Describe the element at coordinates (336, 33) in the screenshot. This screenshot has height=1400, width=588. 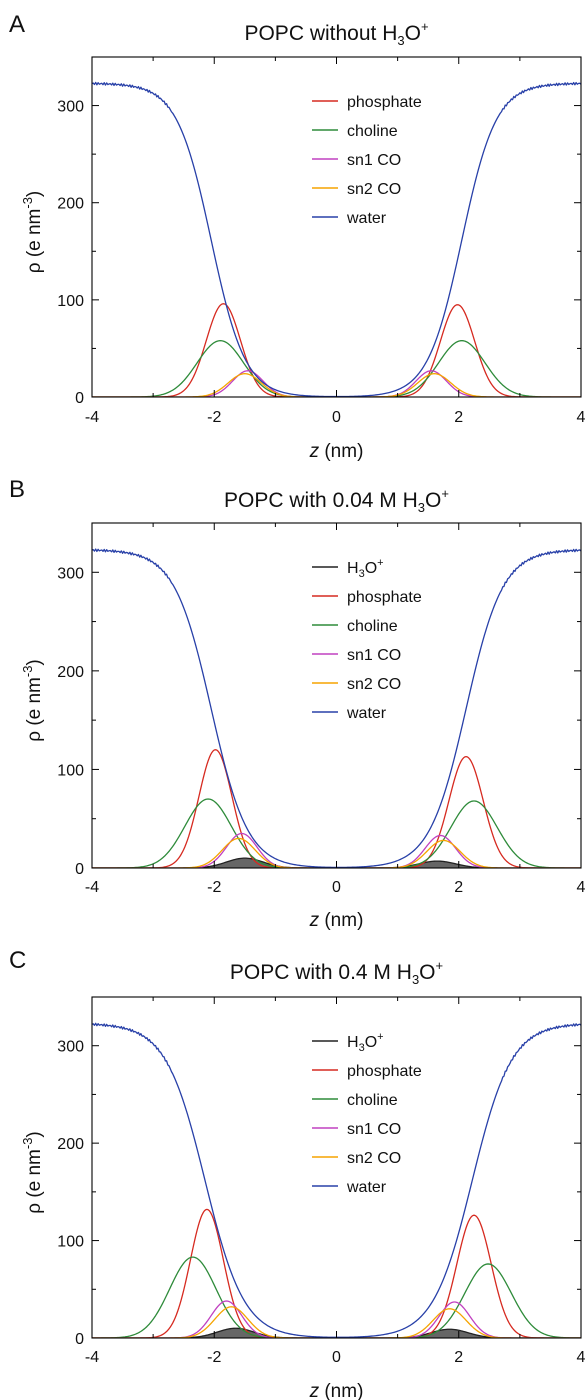
I see `chart-title: POPC without H3O+` at that location.